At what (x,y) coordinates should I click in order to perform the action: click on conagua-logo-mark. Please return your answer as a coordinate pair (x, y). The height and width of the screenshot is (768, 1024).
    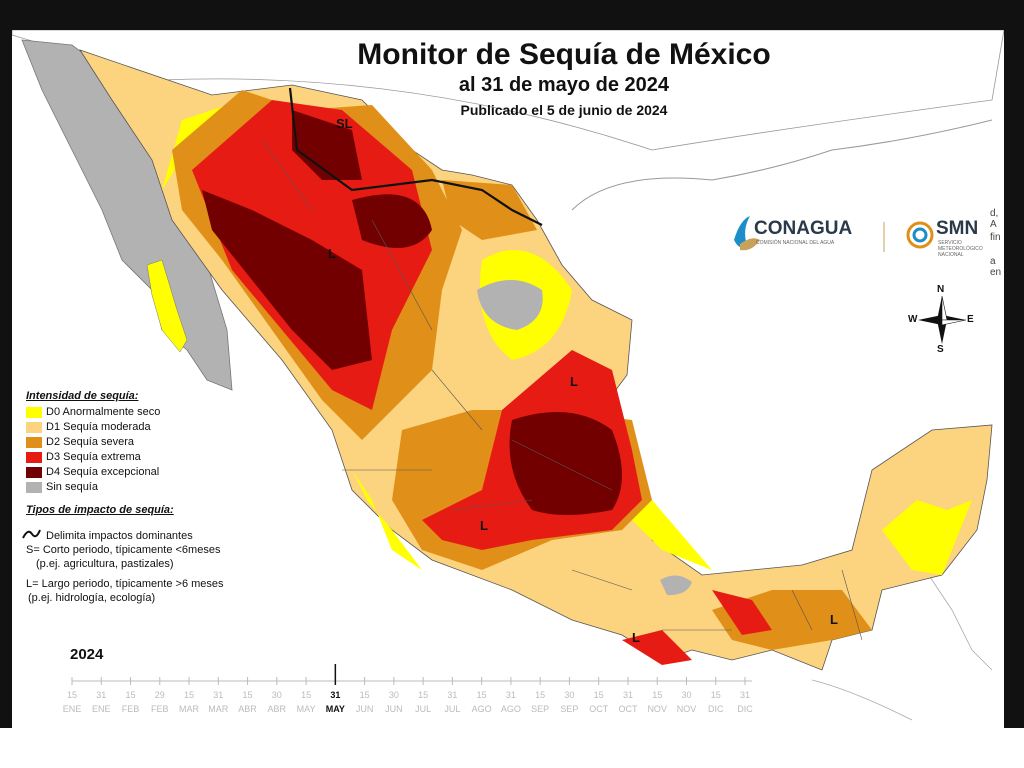
    Looking at the image, I should click on (747, 233).